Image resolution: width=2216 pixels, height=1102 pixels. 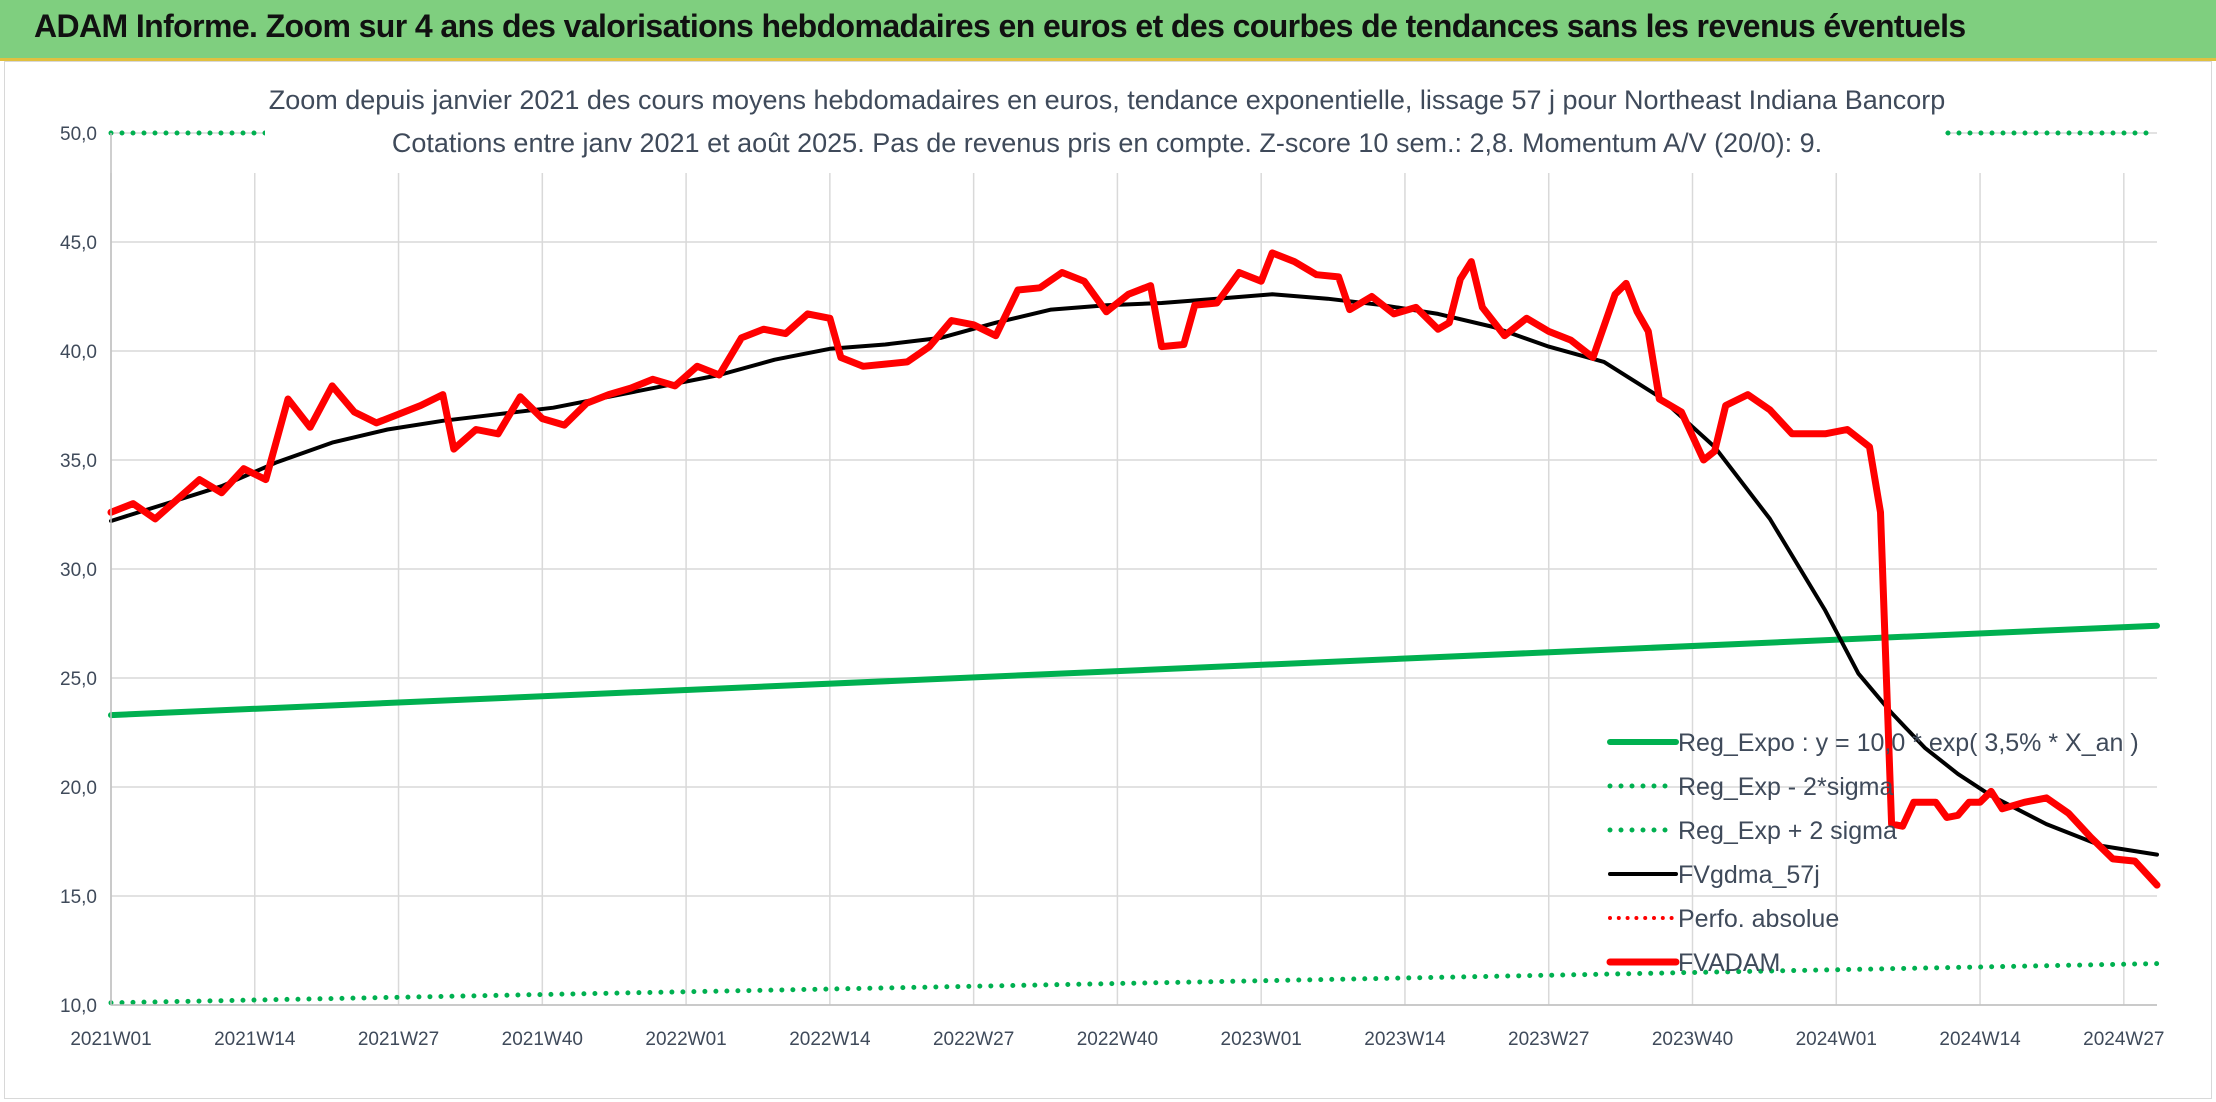 I want to click on x-tick-label: 2023W27, so click(x=1548, y=1039).